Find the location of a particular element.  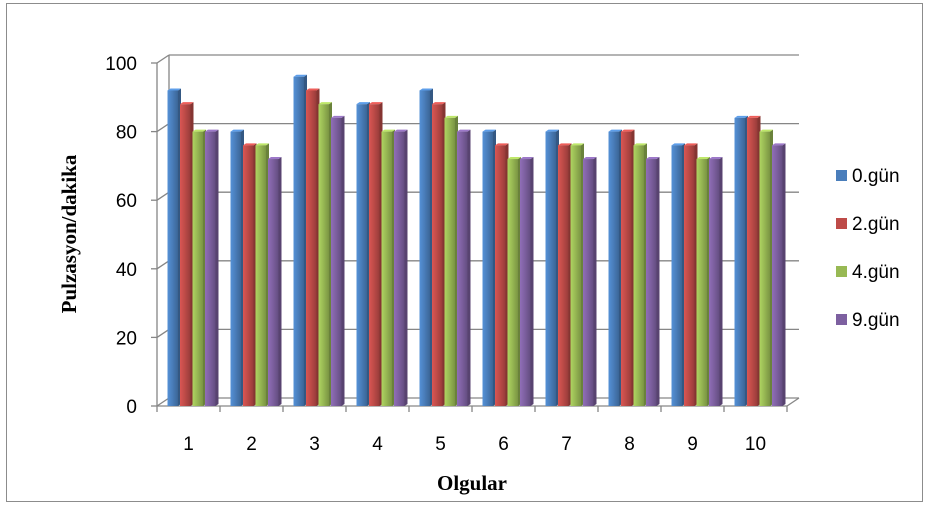

x-tick-label: 7 is located at coordinates (566, 444).